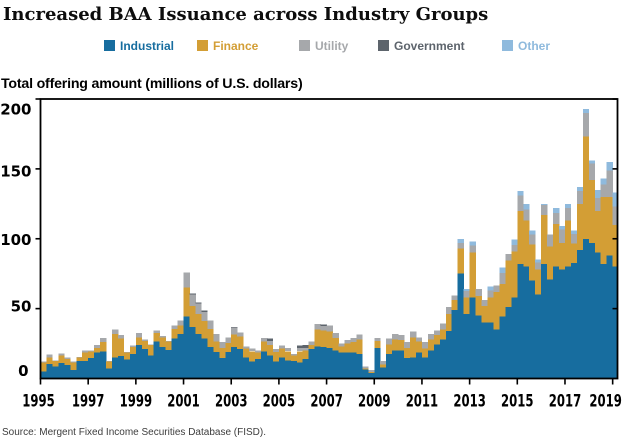  What do you see at coordinates (365, 367) in the screenshot?
I see `bar-segment-utility-2008Q3` at bounding box center [365, 367].